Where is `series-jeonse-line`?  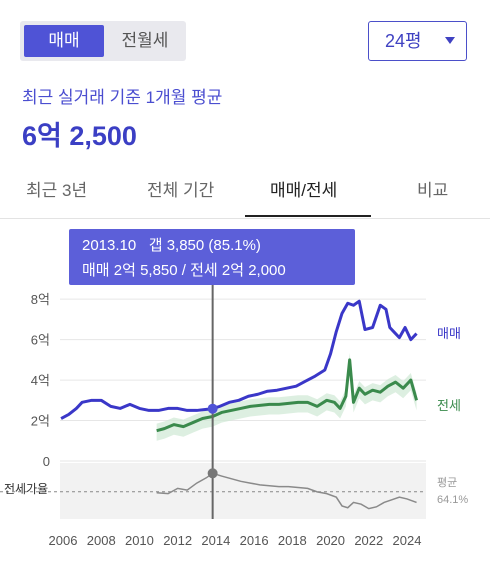 series-jeonse-line is located at coordinates (287, 395).